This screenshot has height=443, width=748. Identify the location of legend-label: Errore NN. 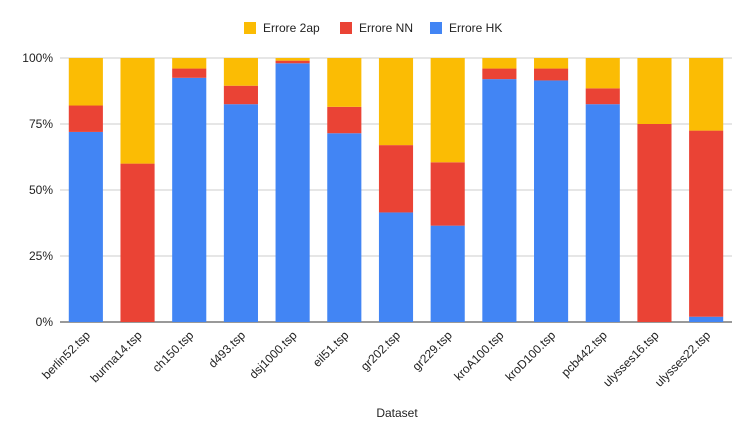
(386, 28).